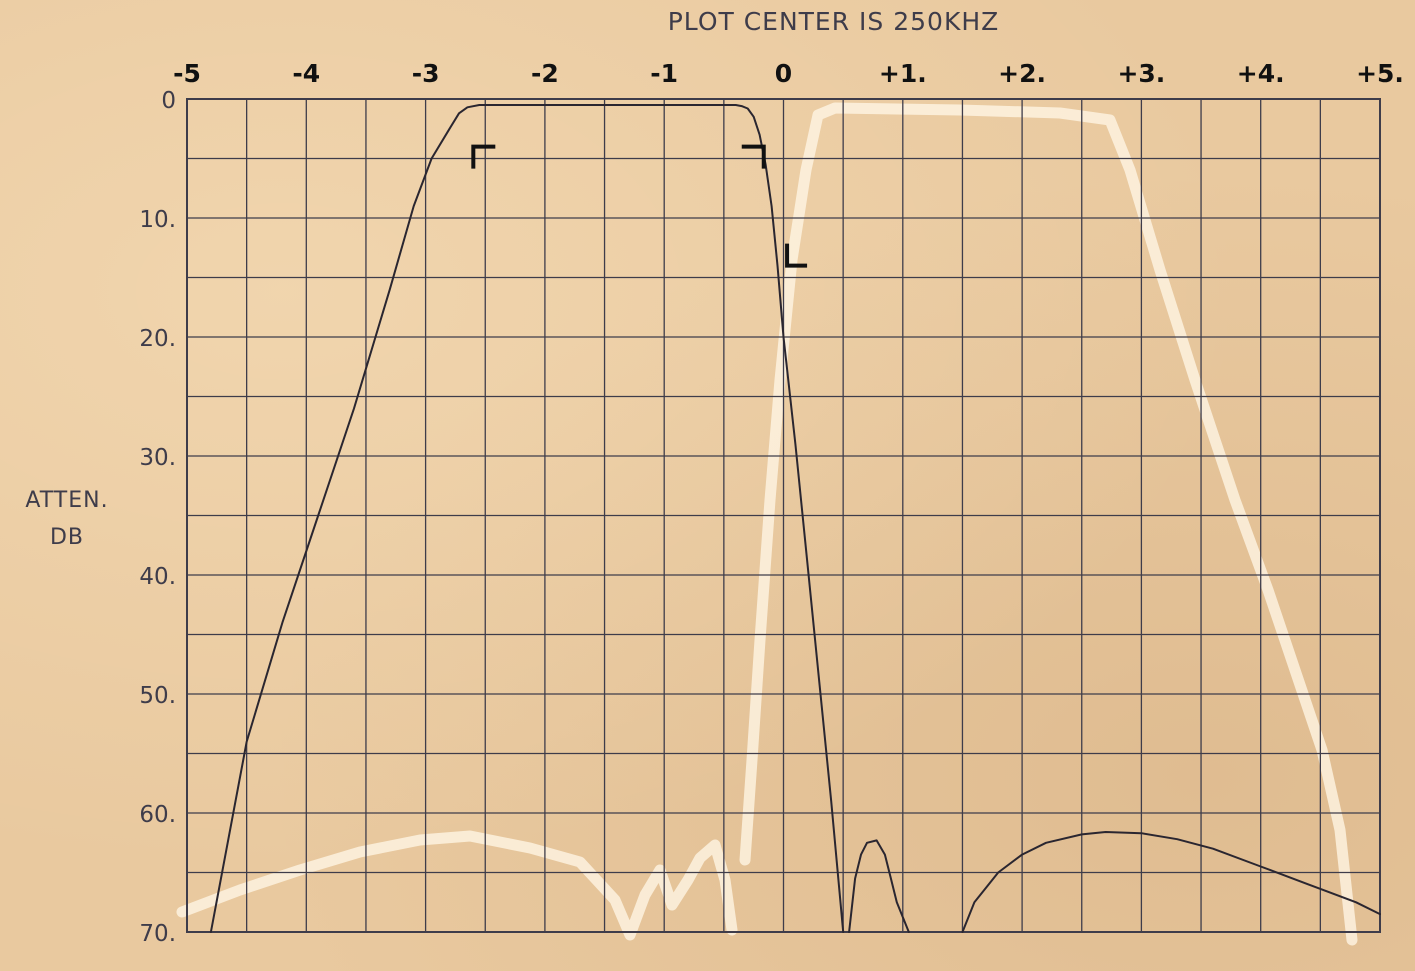 This screenshot has width=1415, height=971. Describe the element at coordinates (157, 339) in the screenshot. I see `y-tick-label: 20.` at that location.